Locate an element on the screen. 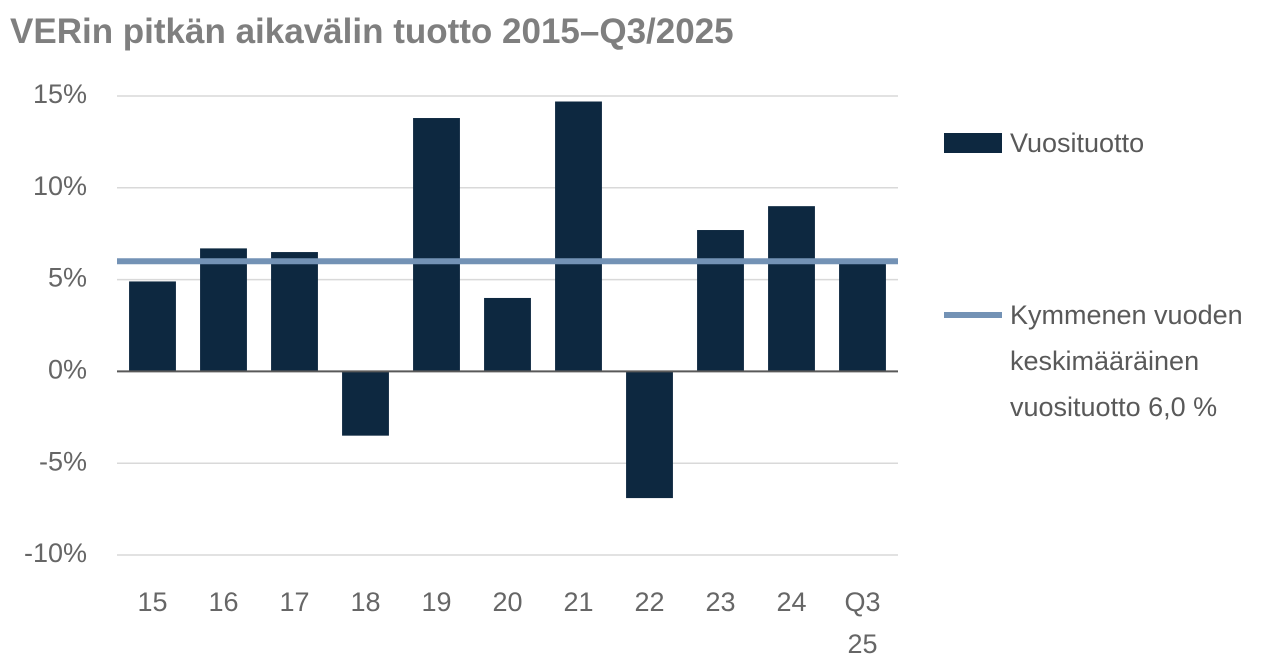 The image size is (1288, 672). x-tick-label: 15 is located at coordinates (152, 602).